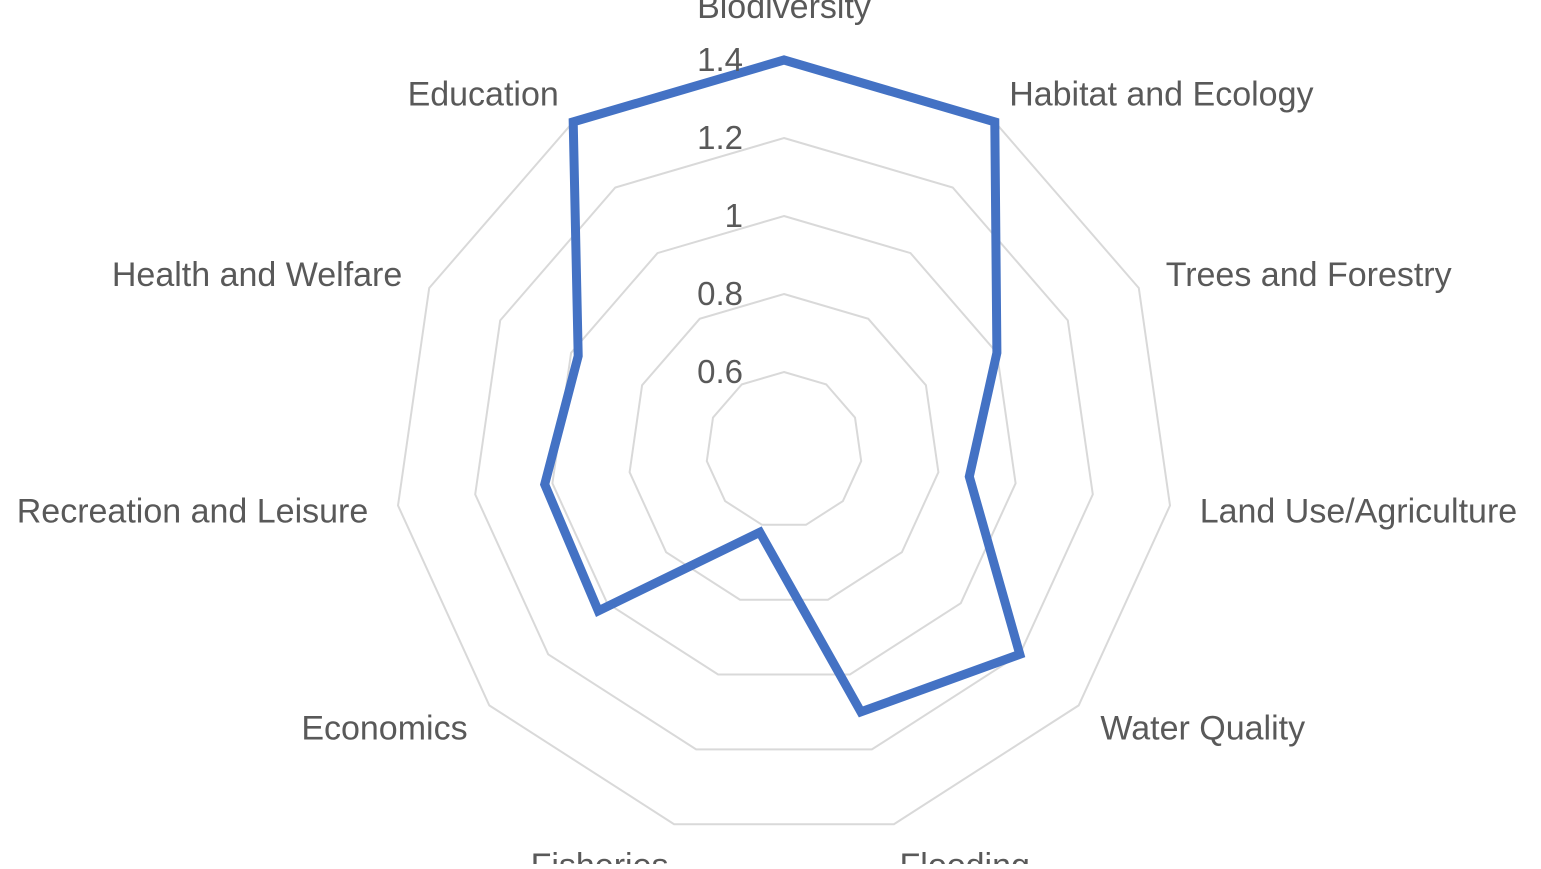 Image resolution: width=1541 pixels, height=869 pixels. What do you see at coordinates (193, 511) in the screenshot?
I see `category-label-recreation-and-leisure: Recreation and Leisure` at bounding box center [193, 511].